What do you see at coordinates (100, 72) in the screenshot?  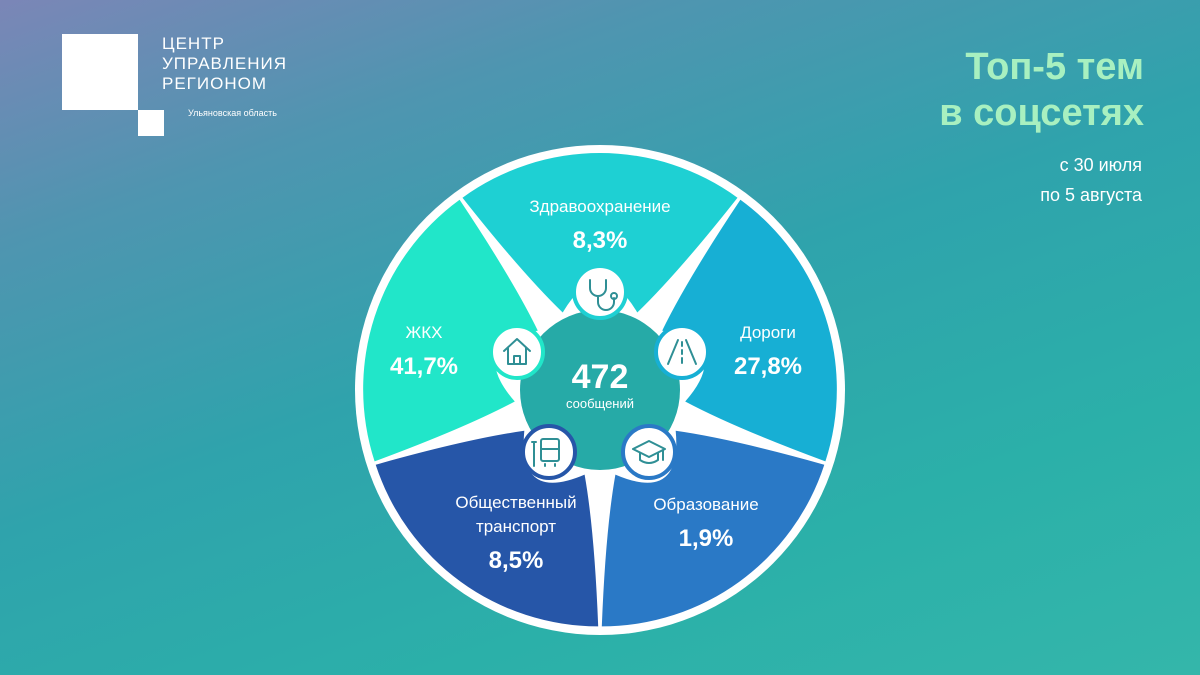 I see `logo-square-large` at bounding box center [100, 72].